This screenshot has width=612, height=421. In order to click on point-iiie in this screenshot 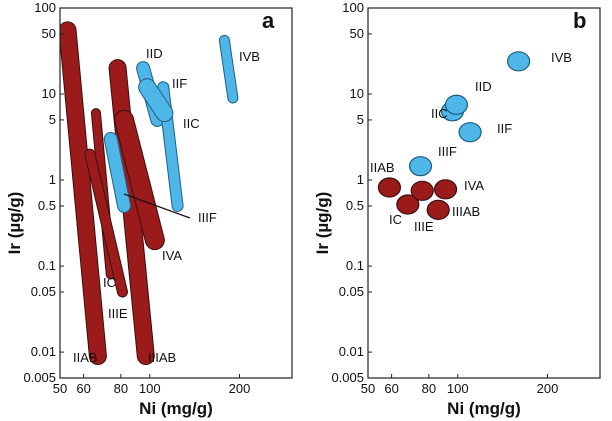, I will do `click(422, 190)`.